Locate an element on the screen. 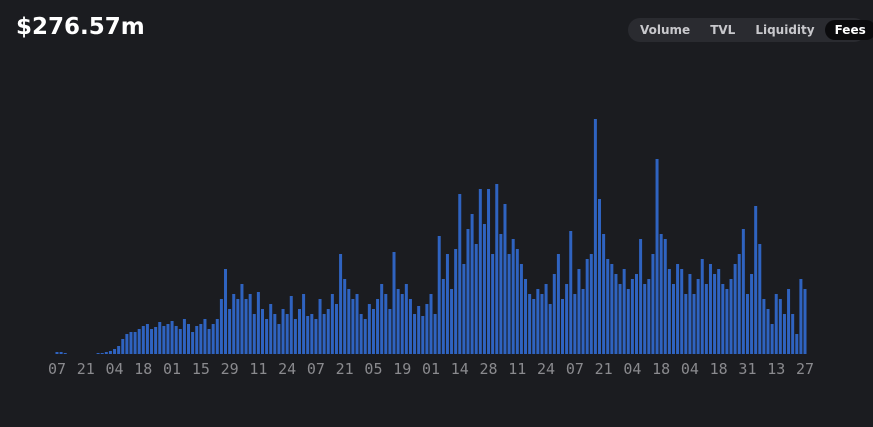 The image size is (873, 427). toggle-option: Fees is located at coordinates (848, 30).